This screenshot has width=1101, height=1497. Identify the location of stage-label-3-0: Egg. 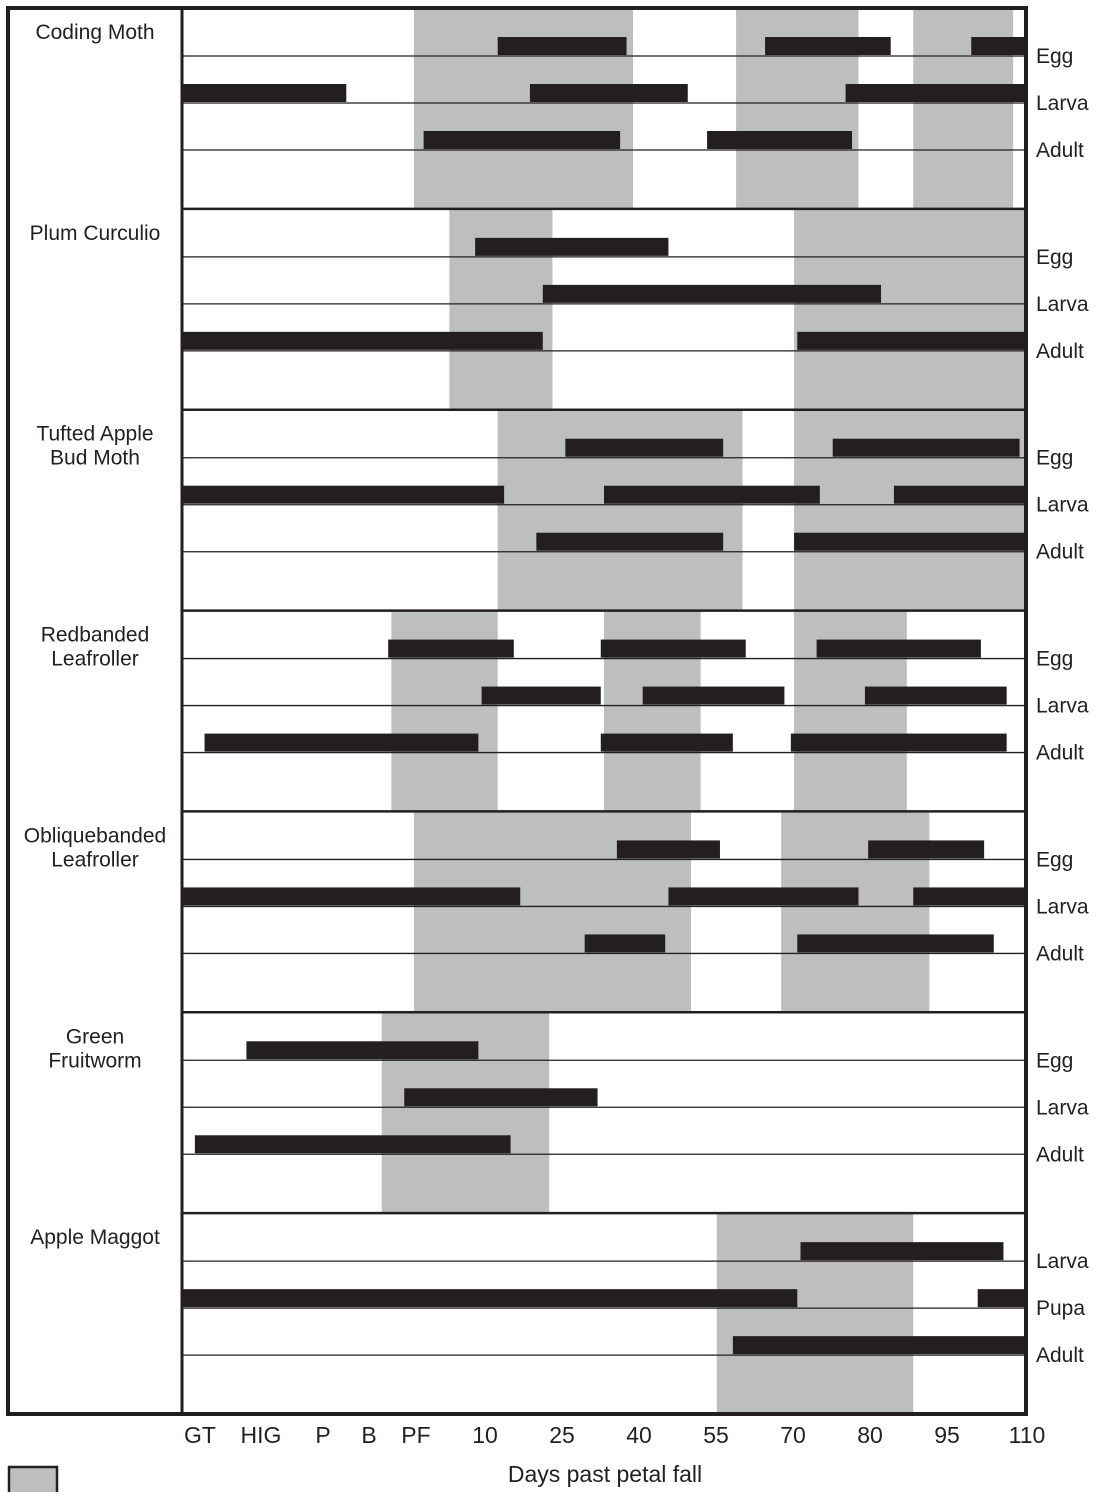
(1054, 659).